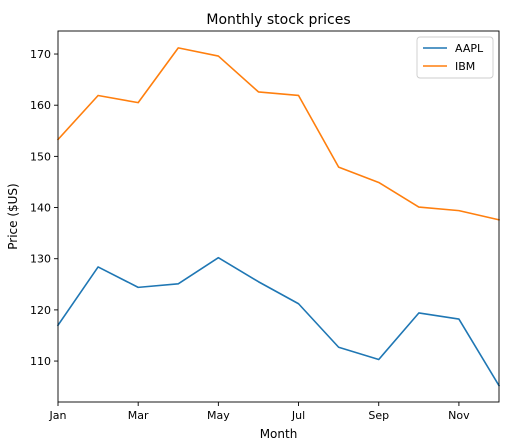 Image resolution: width=516 pixels, height=444 pixels. I want to click on x-tick-label-may: May, so click(218, 415).